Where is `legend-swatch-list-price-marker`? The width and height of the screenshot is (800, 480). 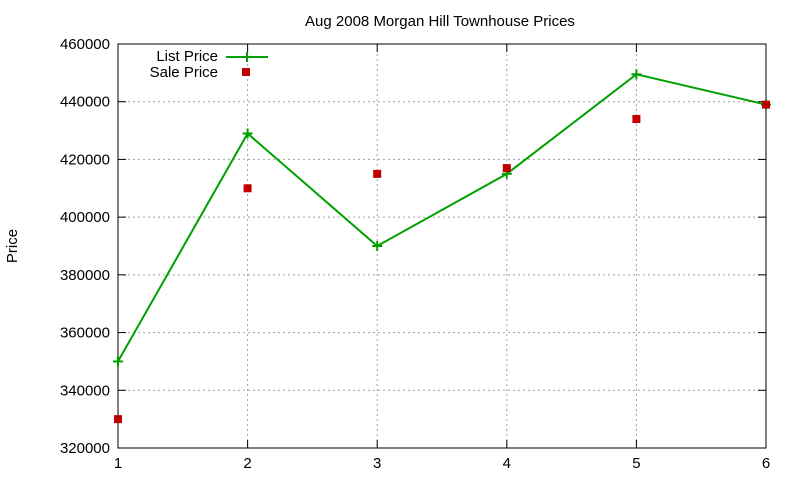 legend-swatch-list-price-marker is located at coordinates (247, 57).